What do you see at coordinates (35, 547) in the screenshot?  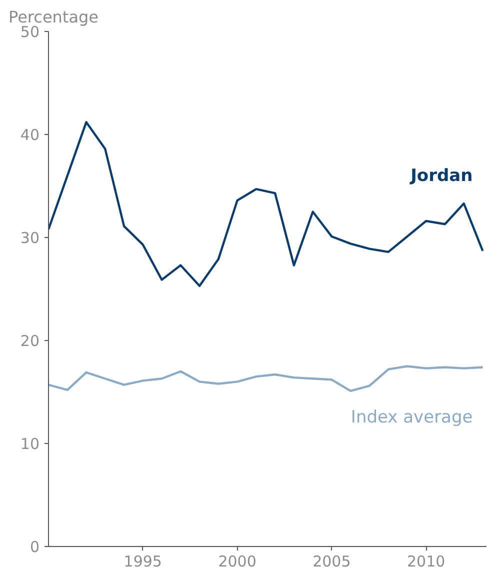 I see `y-tick-label: 0` at bounding box center [35, 547].